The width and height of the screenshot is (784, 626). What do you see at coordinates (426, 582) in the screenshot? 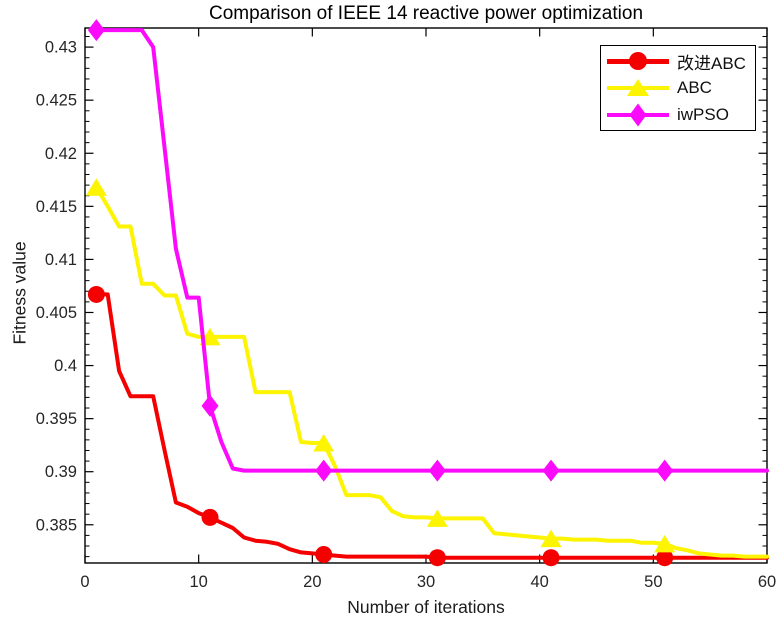
I see `x-tick-label: 30` at bounding box center [426, 582].